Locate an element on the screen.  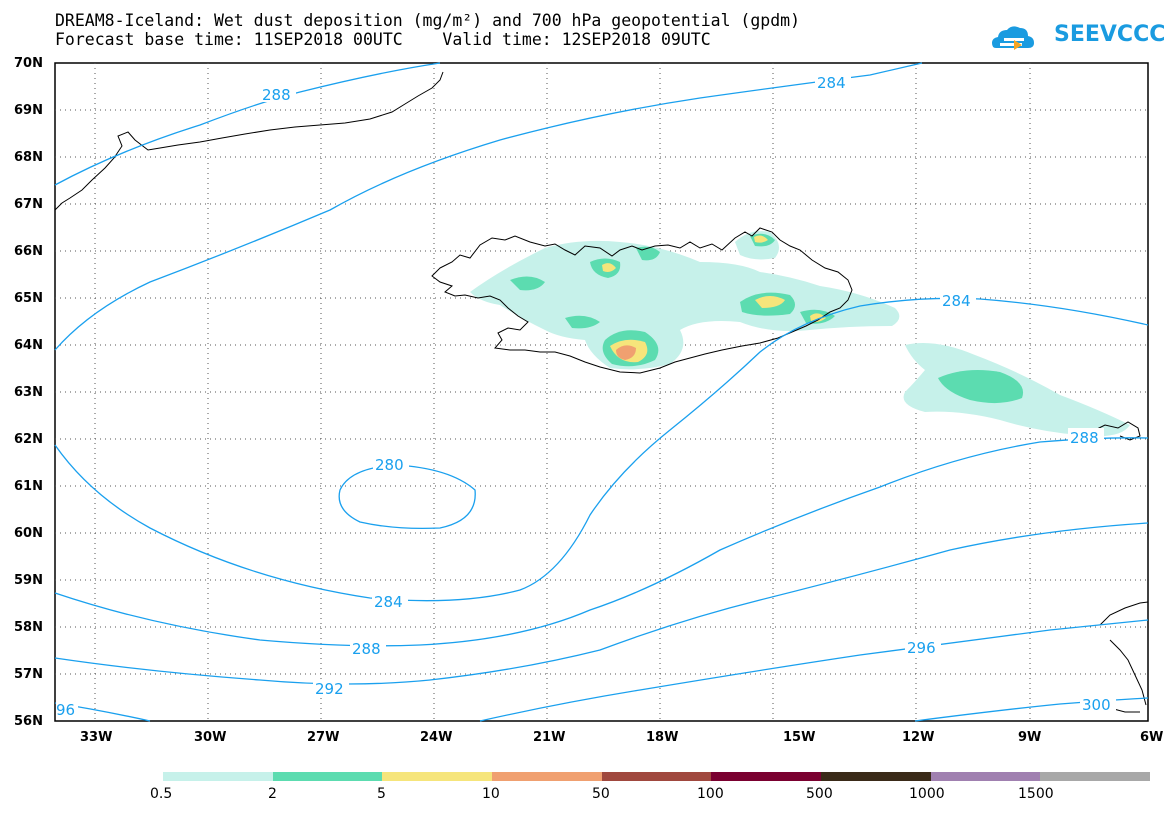
lat-label: 58N is located at coordinates (28, 627).